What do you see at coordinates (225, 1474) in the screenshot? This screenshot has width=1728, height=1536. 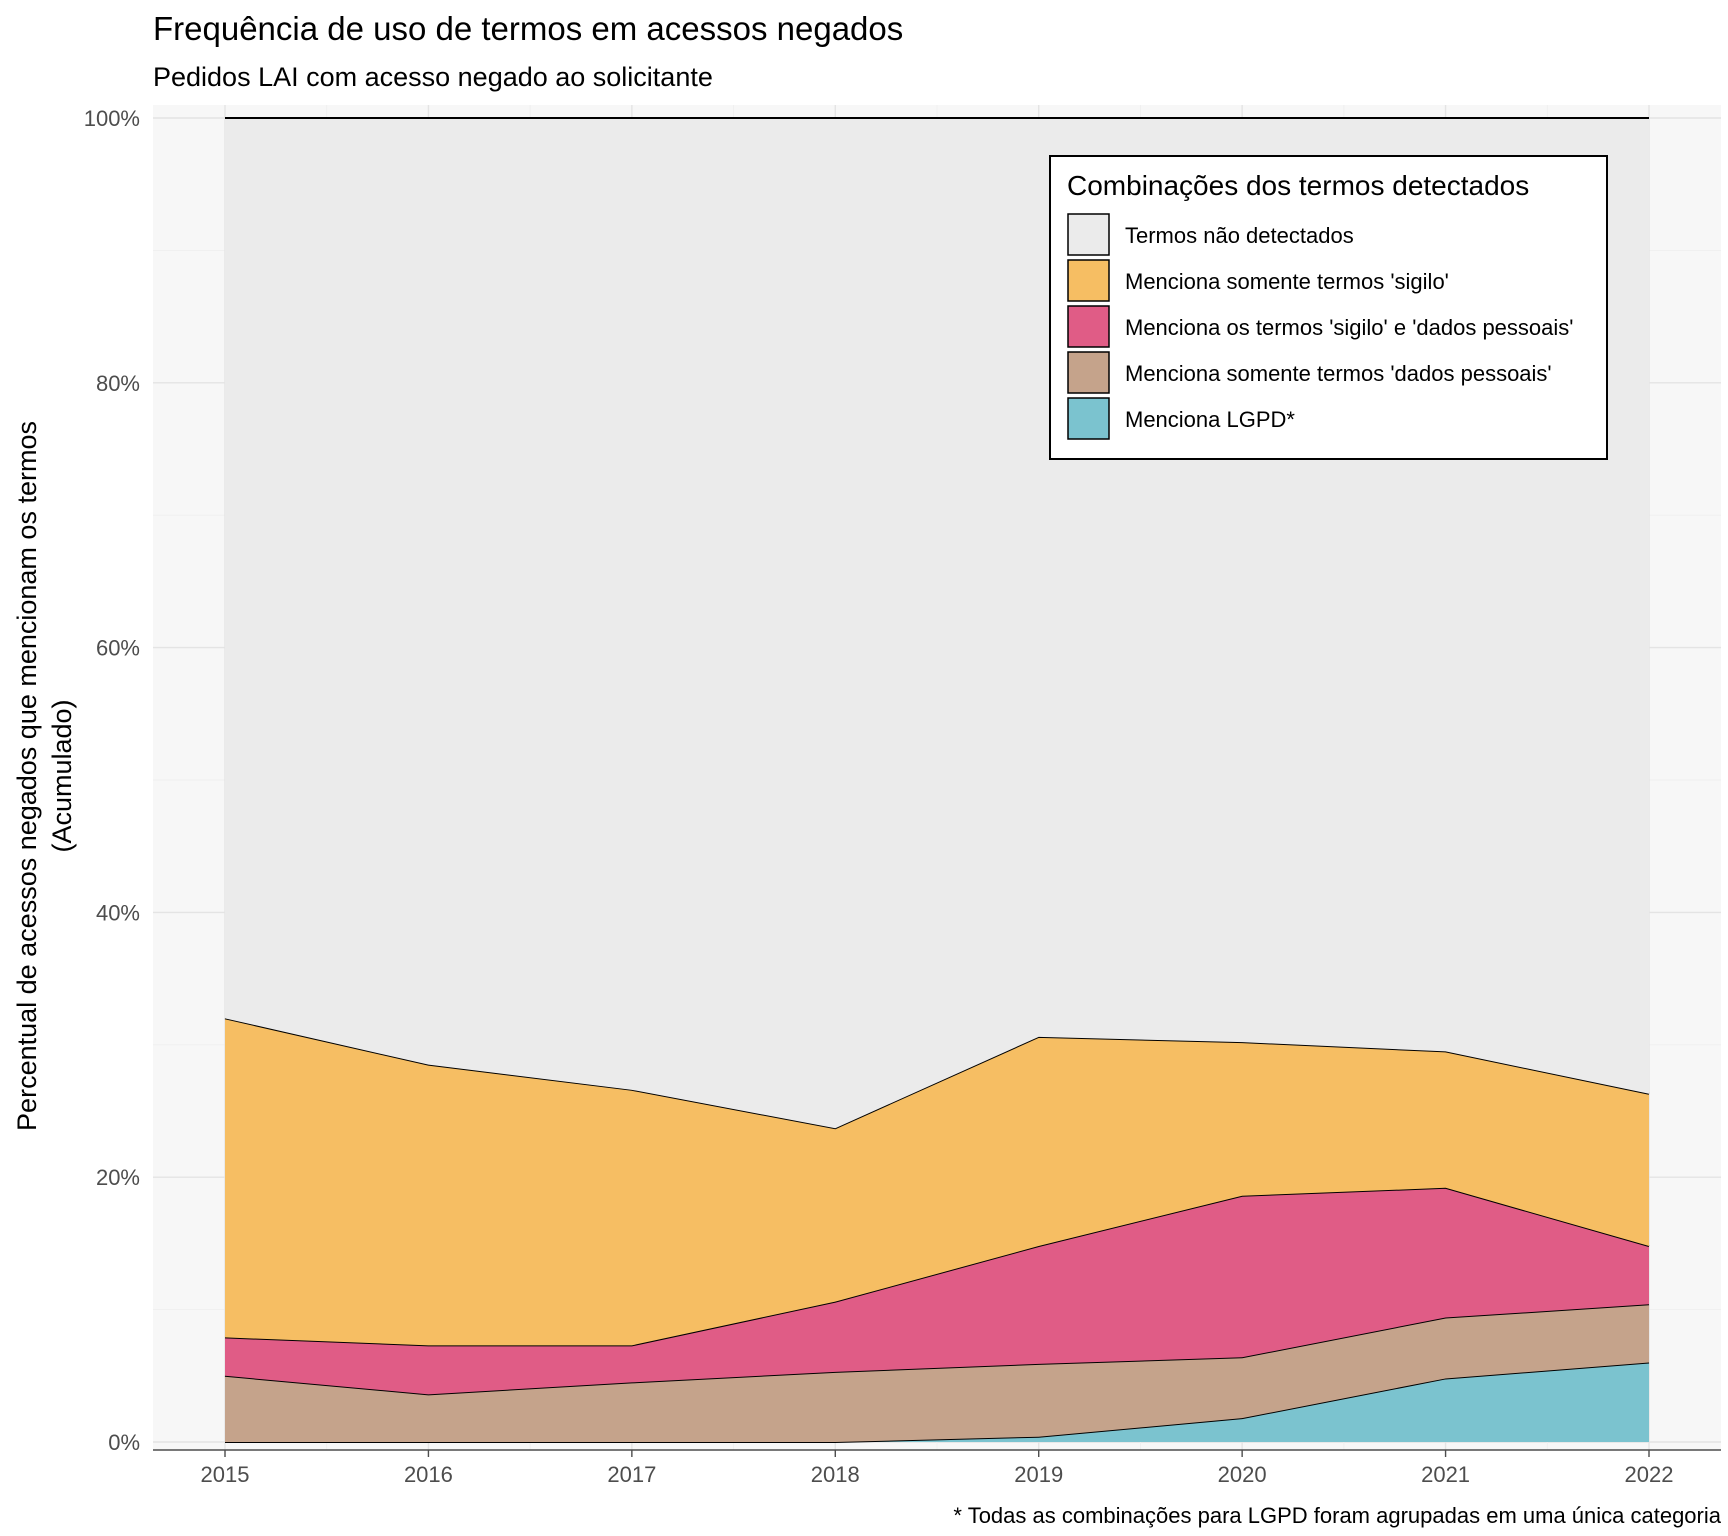 I see `x-tick-label: 2015` at bounding box center [225, 1474].